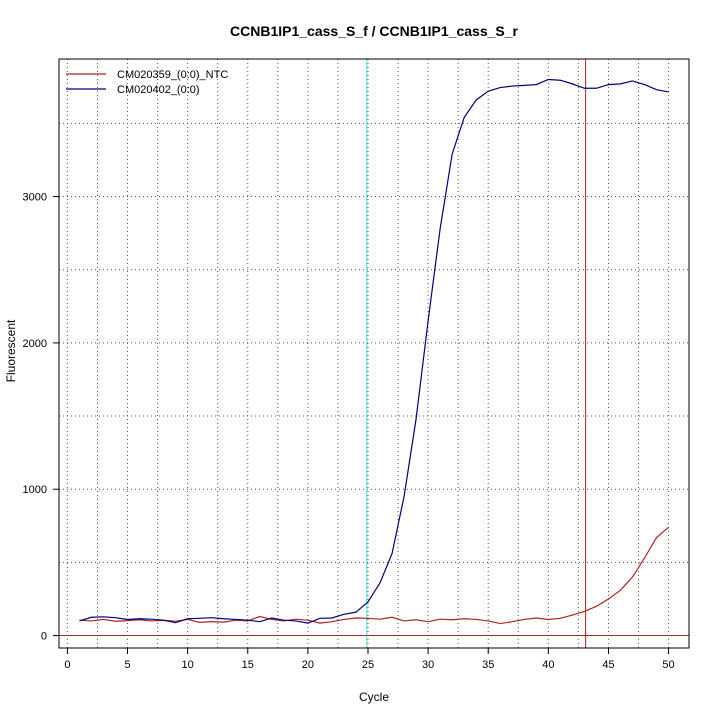  What do you see at coordinates (248, 665) in the screenshot?
I see `x-tick-label: 15` at bounding box center [248, 665].